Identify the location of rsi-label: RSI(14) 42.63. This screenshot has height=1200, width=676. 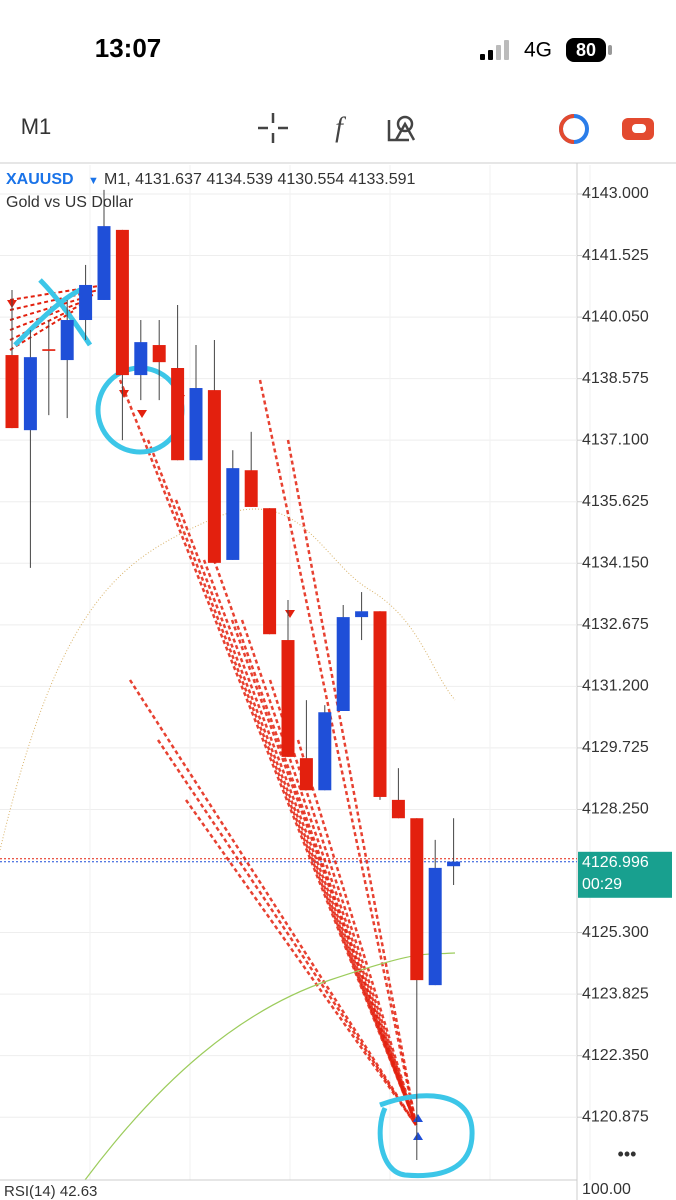
(50, 1191).